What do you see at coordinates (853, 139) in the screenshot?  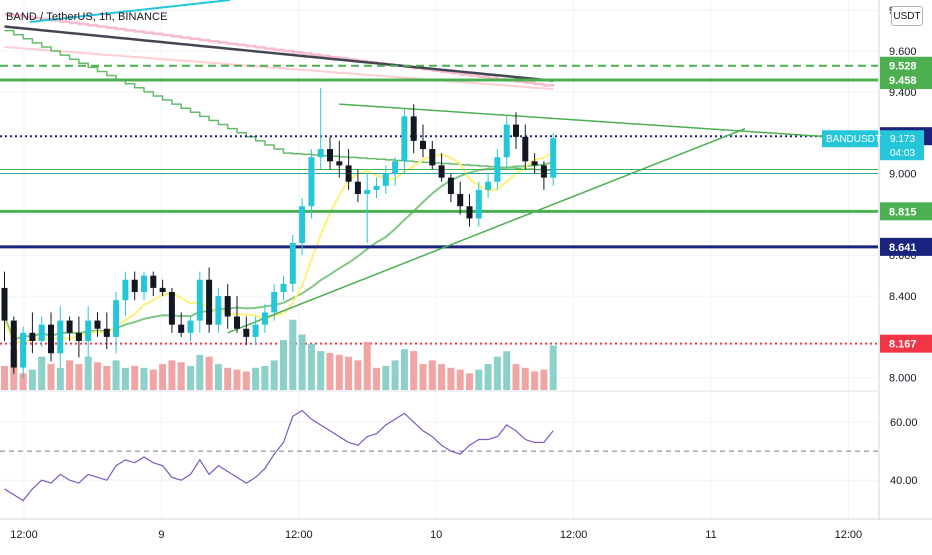 I see `symbol-tag-label: BANDUSDT` at bounding box center [853, 139].